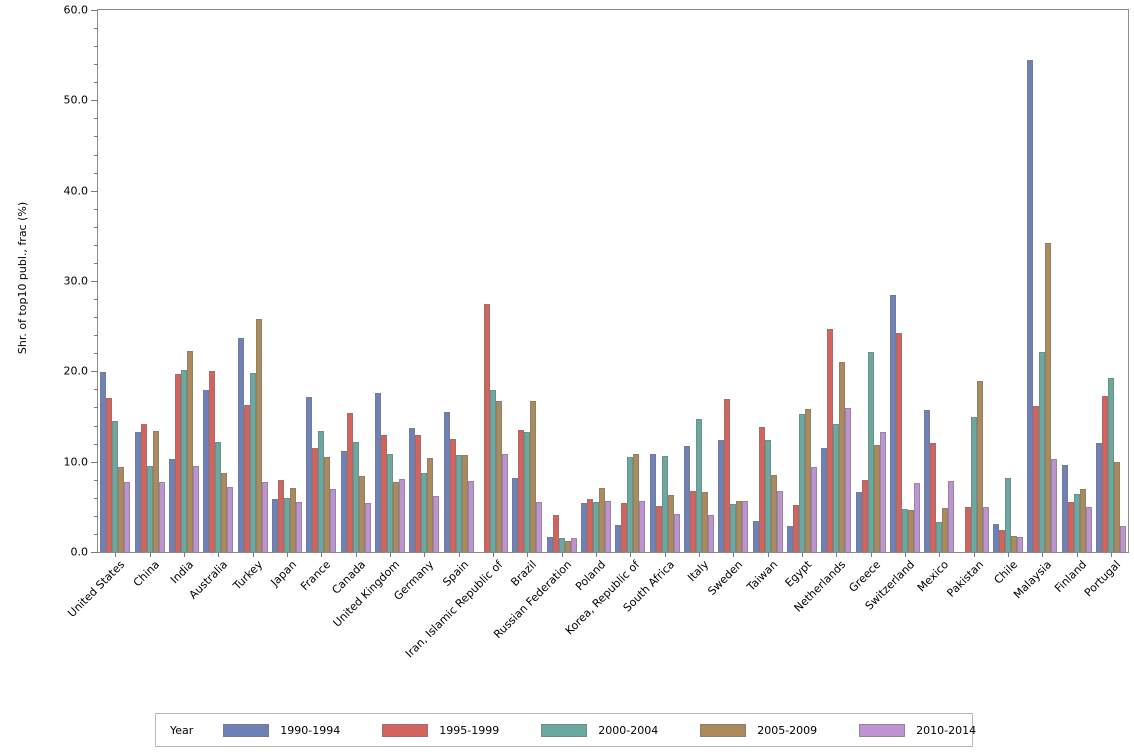 This screenshot has height=756, width=1134. I want to click on legend-item: 2000-2004, so click(599, 730).